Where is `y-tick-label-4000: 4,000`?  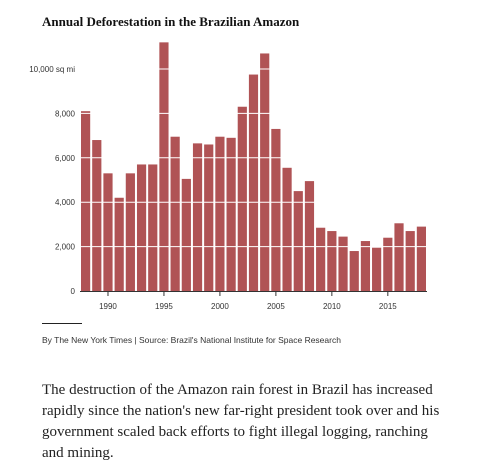 y-tick-label-4000: 4,000 is located at coordinates (65, 202).